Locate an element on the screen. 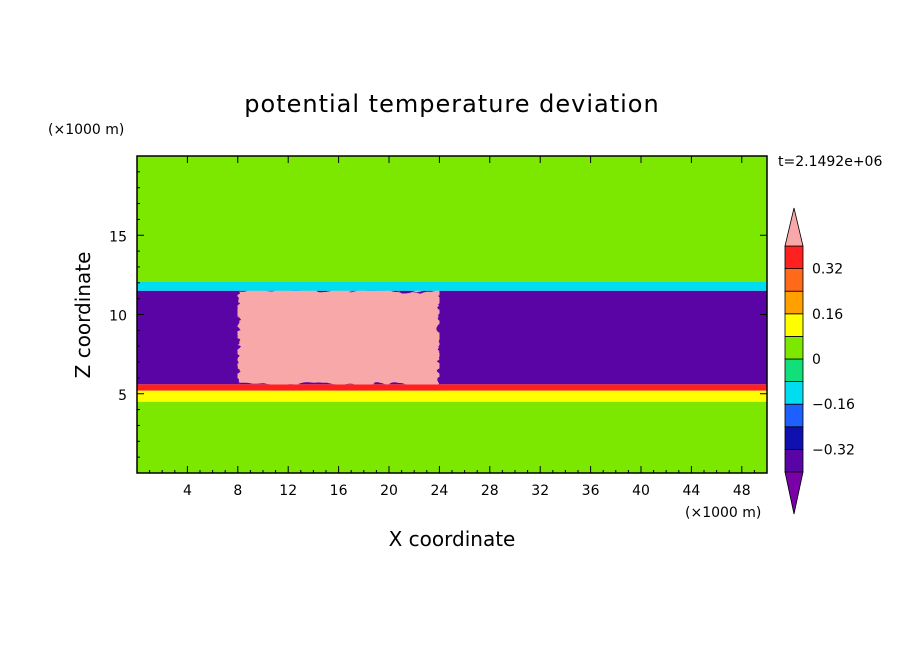 The image size is (904, 654). y-tick-label: 5 is located at coordinates (122, 396).